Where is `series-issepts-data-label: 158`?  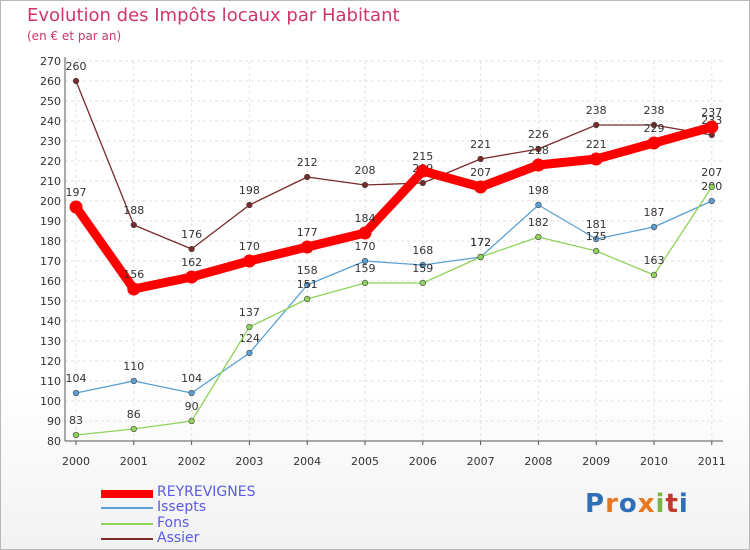 series-issepts-data-label: 158 is located at coordinates (307, 270).